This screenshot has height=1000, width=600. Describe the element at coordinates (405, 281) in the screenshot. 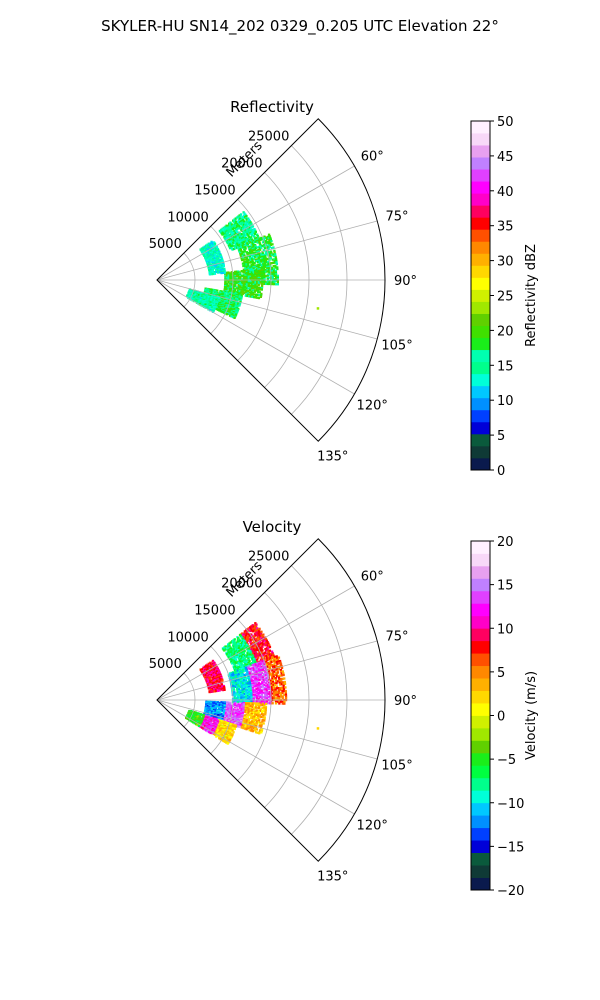

I see `azimuth-tick-label: 90°` at that location.